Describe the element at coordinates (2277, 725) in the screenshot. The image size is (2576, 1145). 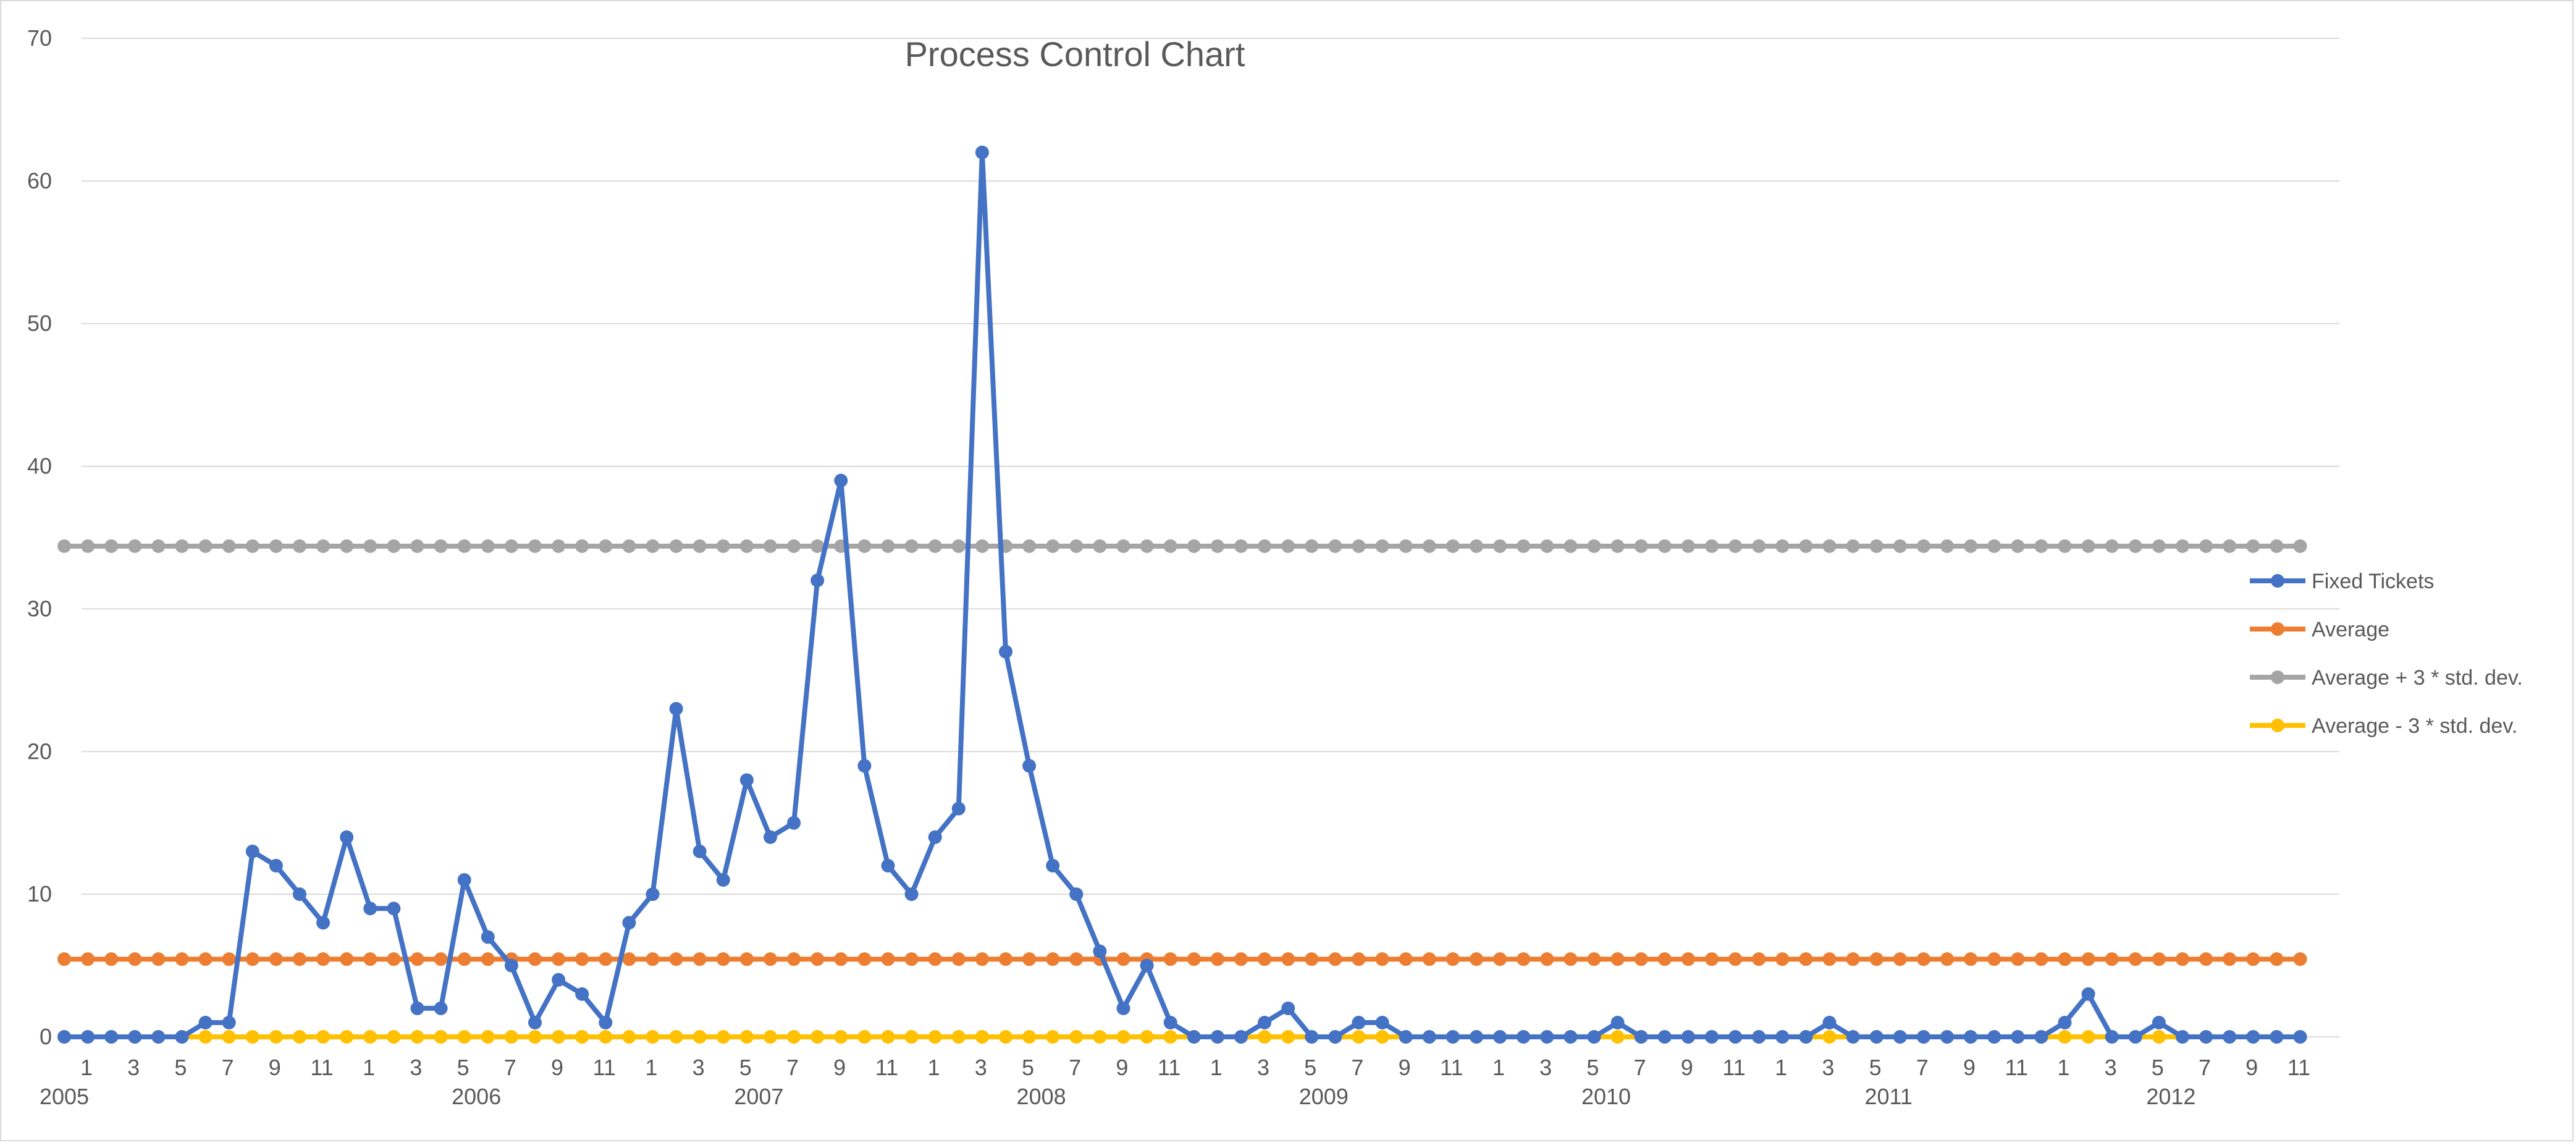
I see `legend-swatch-marker` at that location.